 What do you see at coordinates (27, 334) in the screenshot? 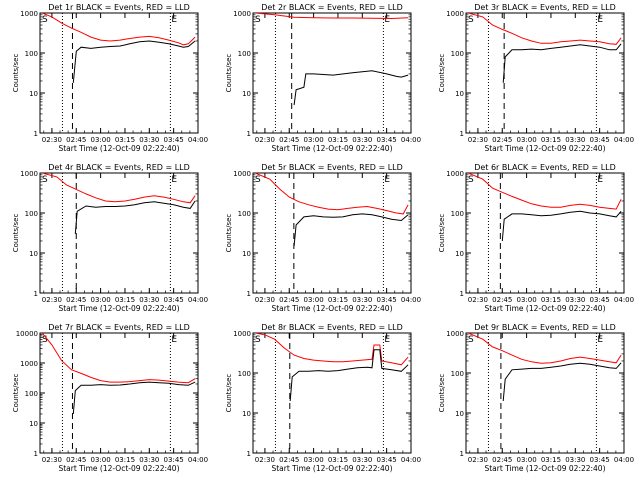
I see `y-tick-label: 10000` at bounding box center [27, 334].